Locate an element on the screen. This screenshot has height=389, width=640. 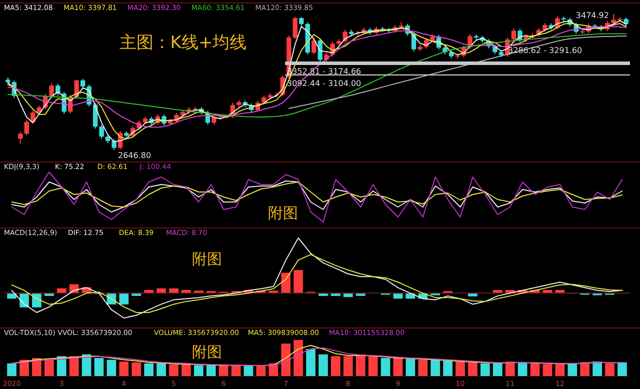
annotation: 3474.92 is located at coordinates (592, 15).